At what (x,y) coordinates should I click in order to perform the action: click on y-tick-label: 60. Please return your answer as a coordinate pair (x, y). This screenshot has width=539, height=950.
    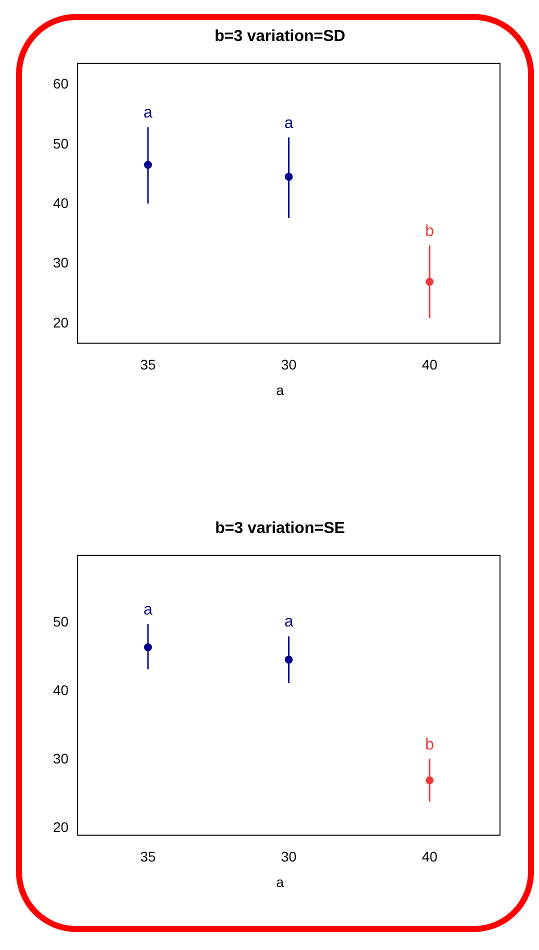
    Looking at the image, I should click on (60, 84).